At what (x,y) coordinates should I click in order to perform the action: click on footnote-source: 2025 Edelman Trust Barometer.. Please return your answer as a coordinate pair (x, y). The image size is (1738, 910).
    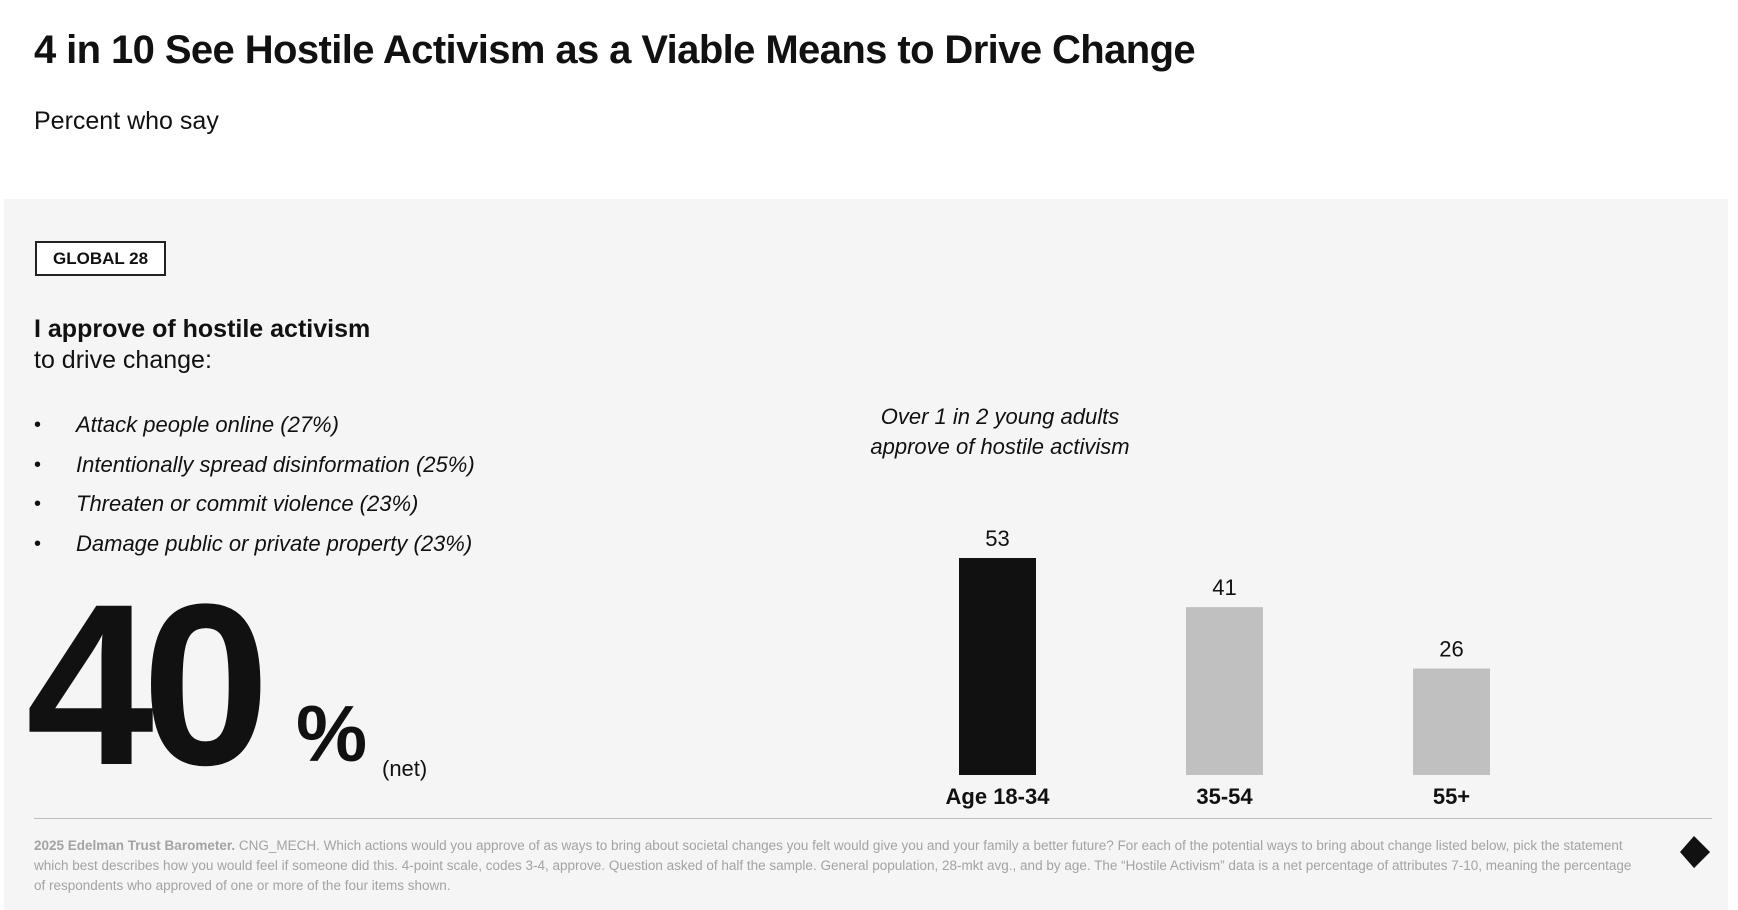
    Looking at the image, I should click on (135, 845).